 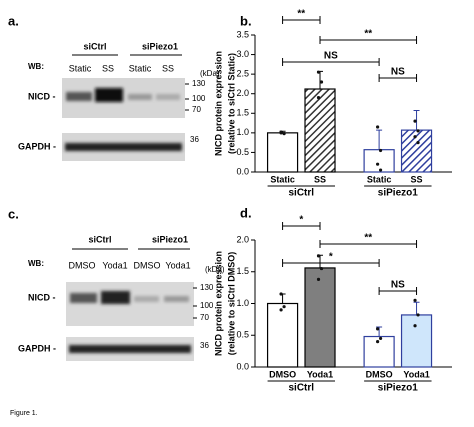 I want to click on y-tick-label: 2.0, so click(x=242, y=239).